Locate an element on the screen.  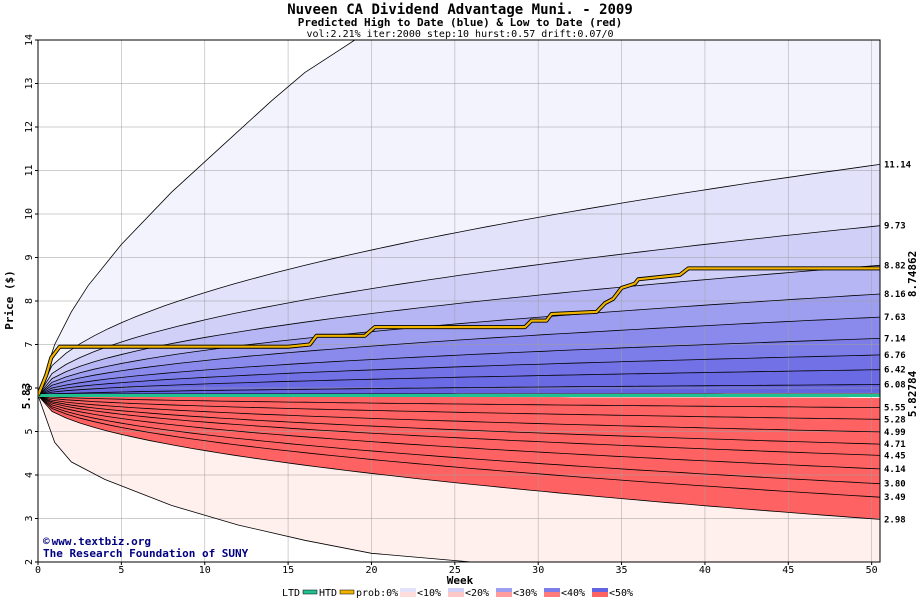
y-tick-13: 13 is located at coordinates (29, 83).